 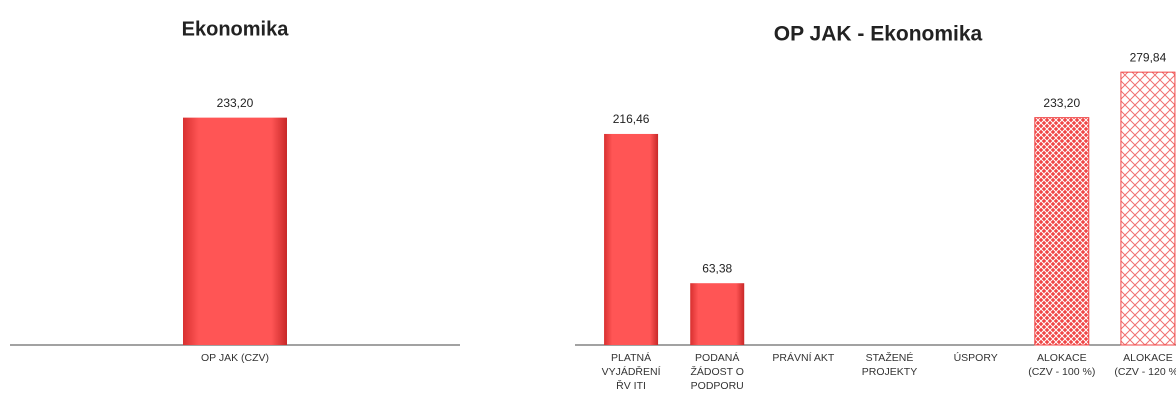 I want to click on x-tick-label: PODANÁ ŽÁDOST O PODPORU, so click(x=717, y=372).